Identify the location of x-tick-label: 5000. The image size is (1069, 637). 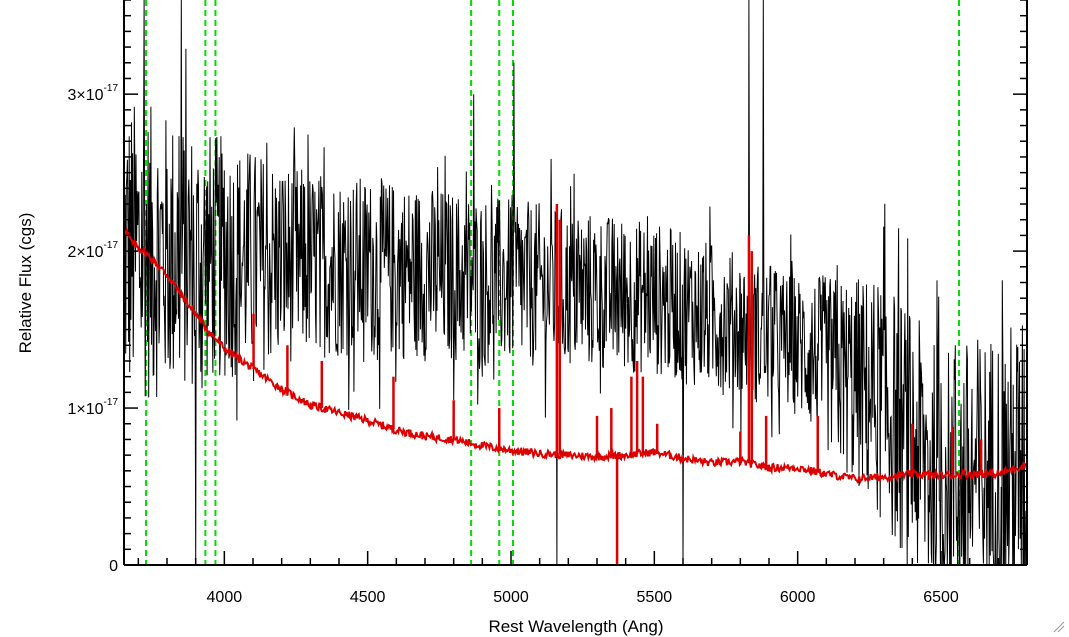
(511, 597).